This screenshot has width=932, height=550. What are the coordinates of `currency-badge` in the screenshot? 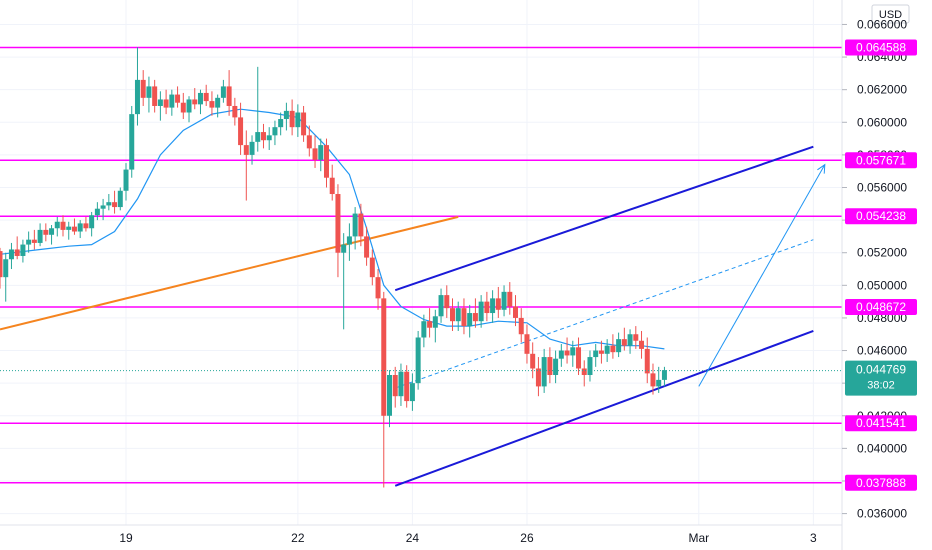 It's located at (890, 14).